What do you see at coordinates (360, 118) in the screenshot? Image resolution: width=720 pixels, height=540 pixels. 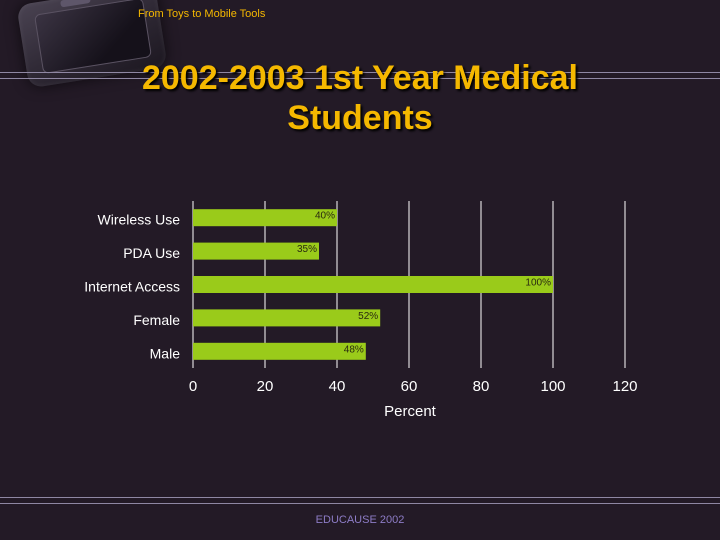 I see `slide-title-line-2: Students` at bounding box center [360, 118].